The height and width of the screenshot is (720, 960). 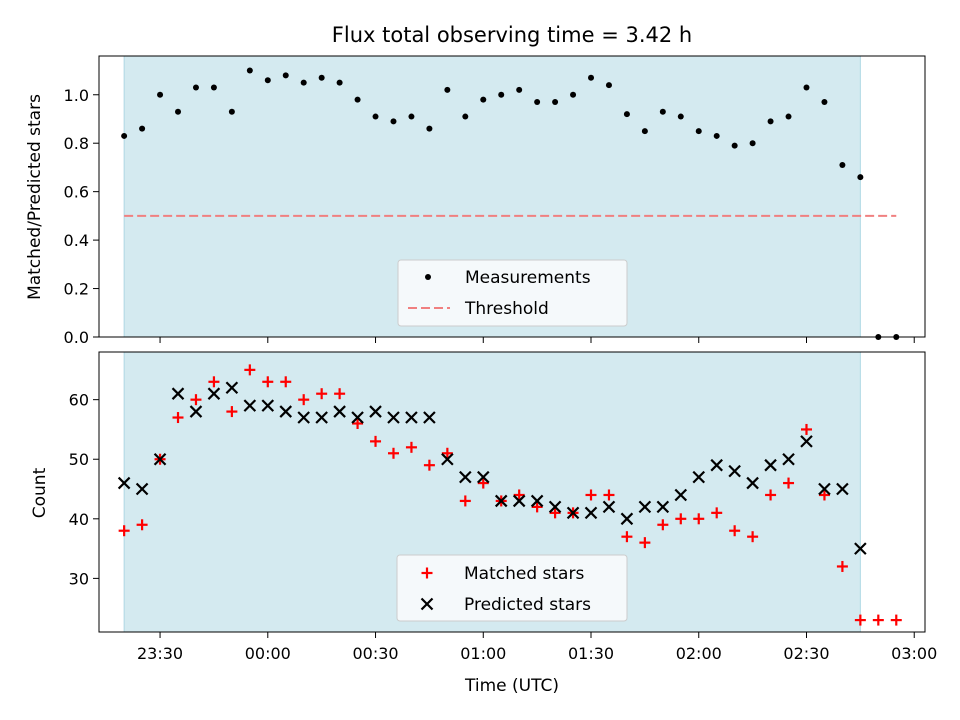 I want to click on chart-title: Flux total observing time = 3.42 h, so click(x=512, y=35).